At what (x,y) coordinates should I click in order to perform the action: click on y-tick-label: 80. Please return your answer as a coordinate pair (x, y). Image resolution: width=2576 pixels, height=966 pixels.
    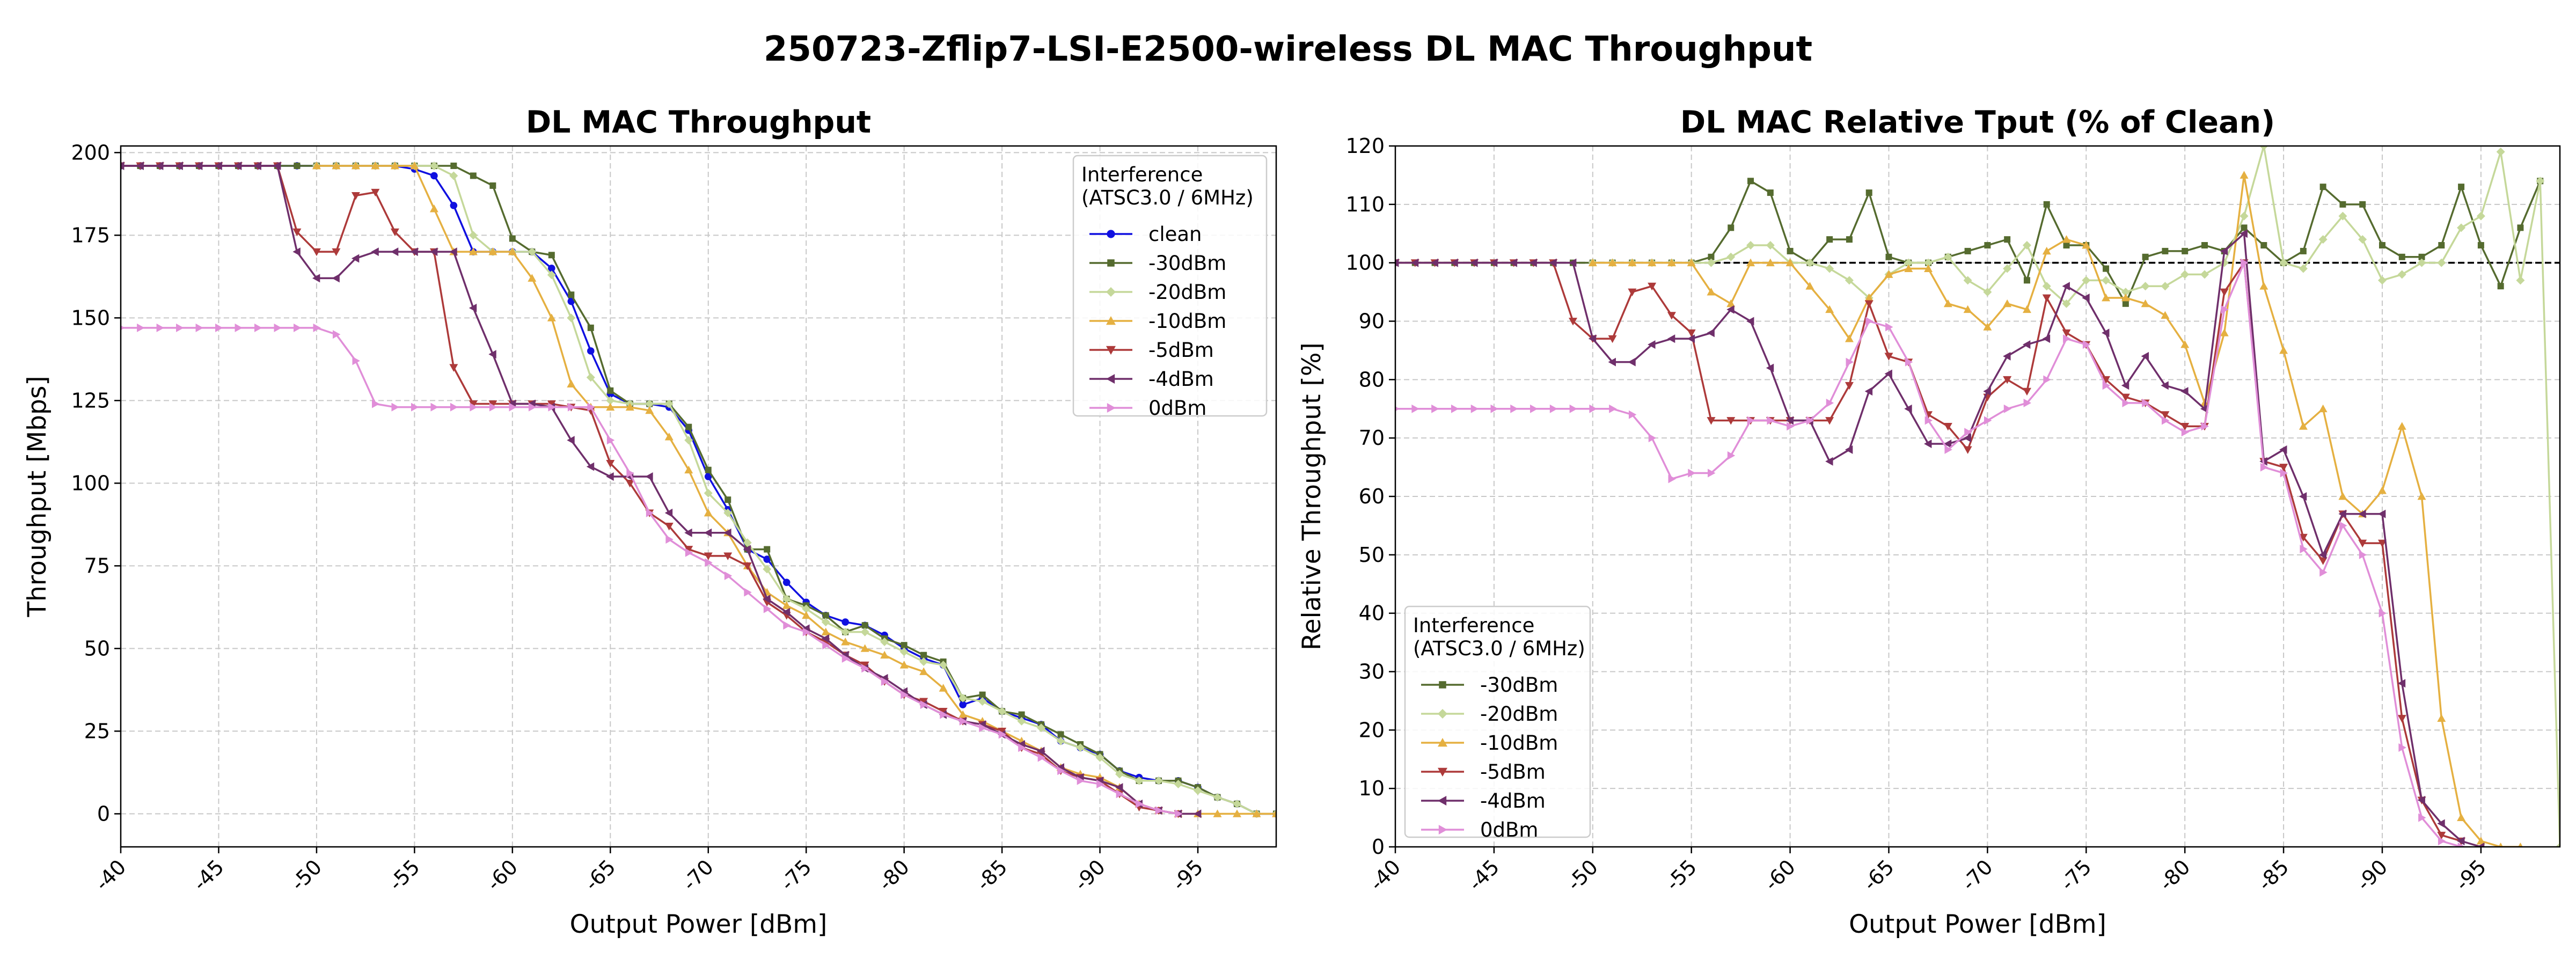
    Looking at the image, I should click on (1372, 379).